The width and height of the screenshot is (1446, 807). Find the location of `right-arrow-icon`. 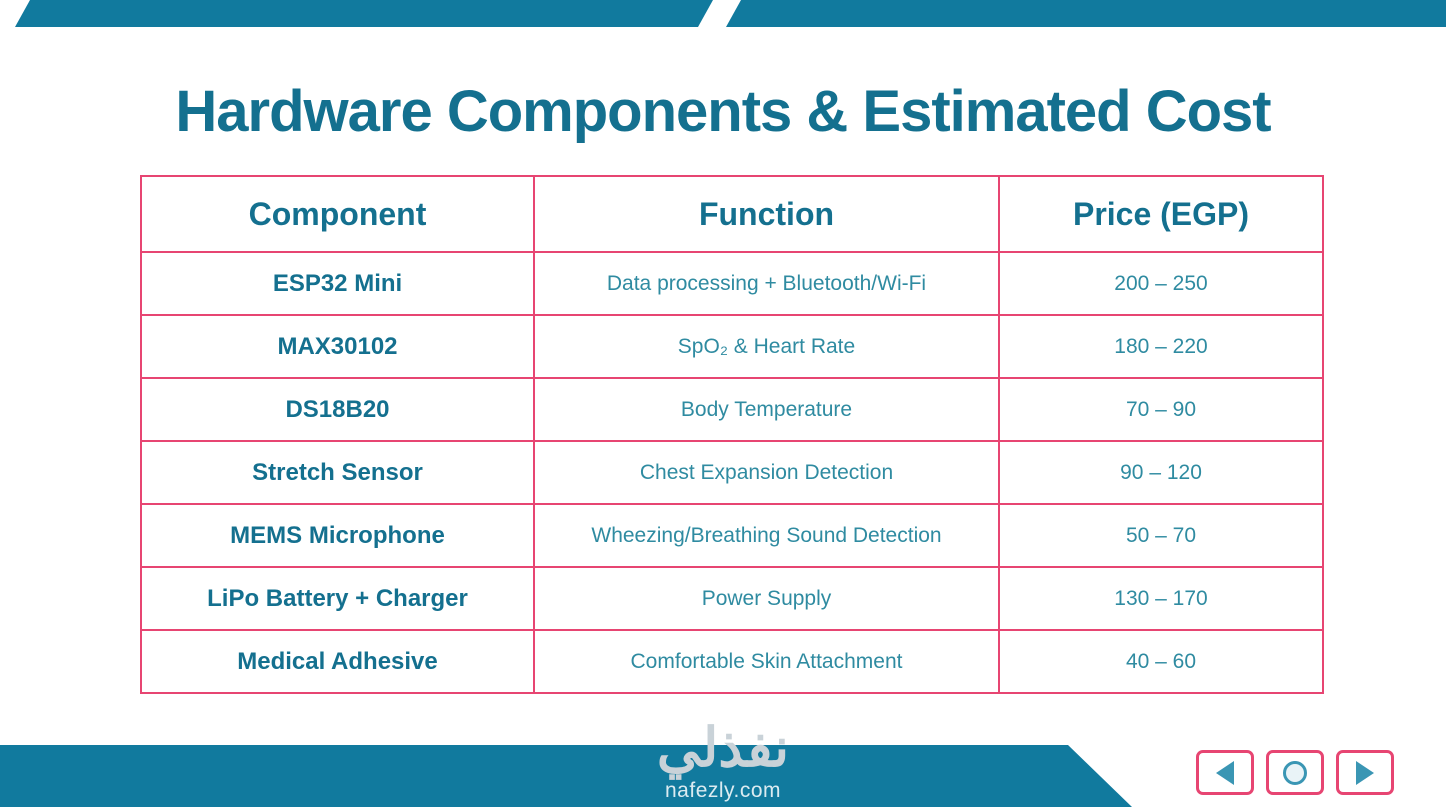

right-arrow-icon is located at coordinates (1365, 772).